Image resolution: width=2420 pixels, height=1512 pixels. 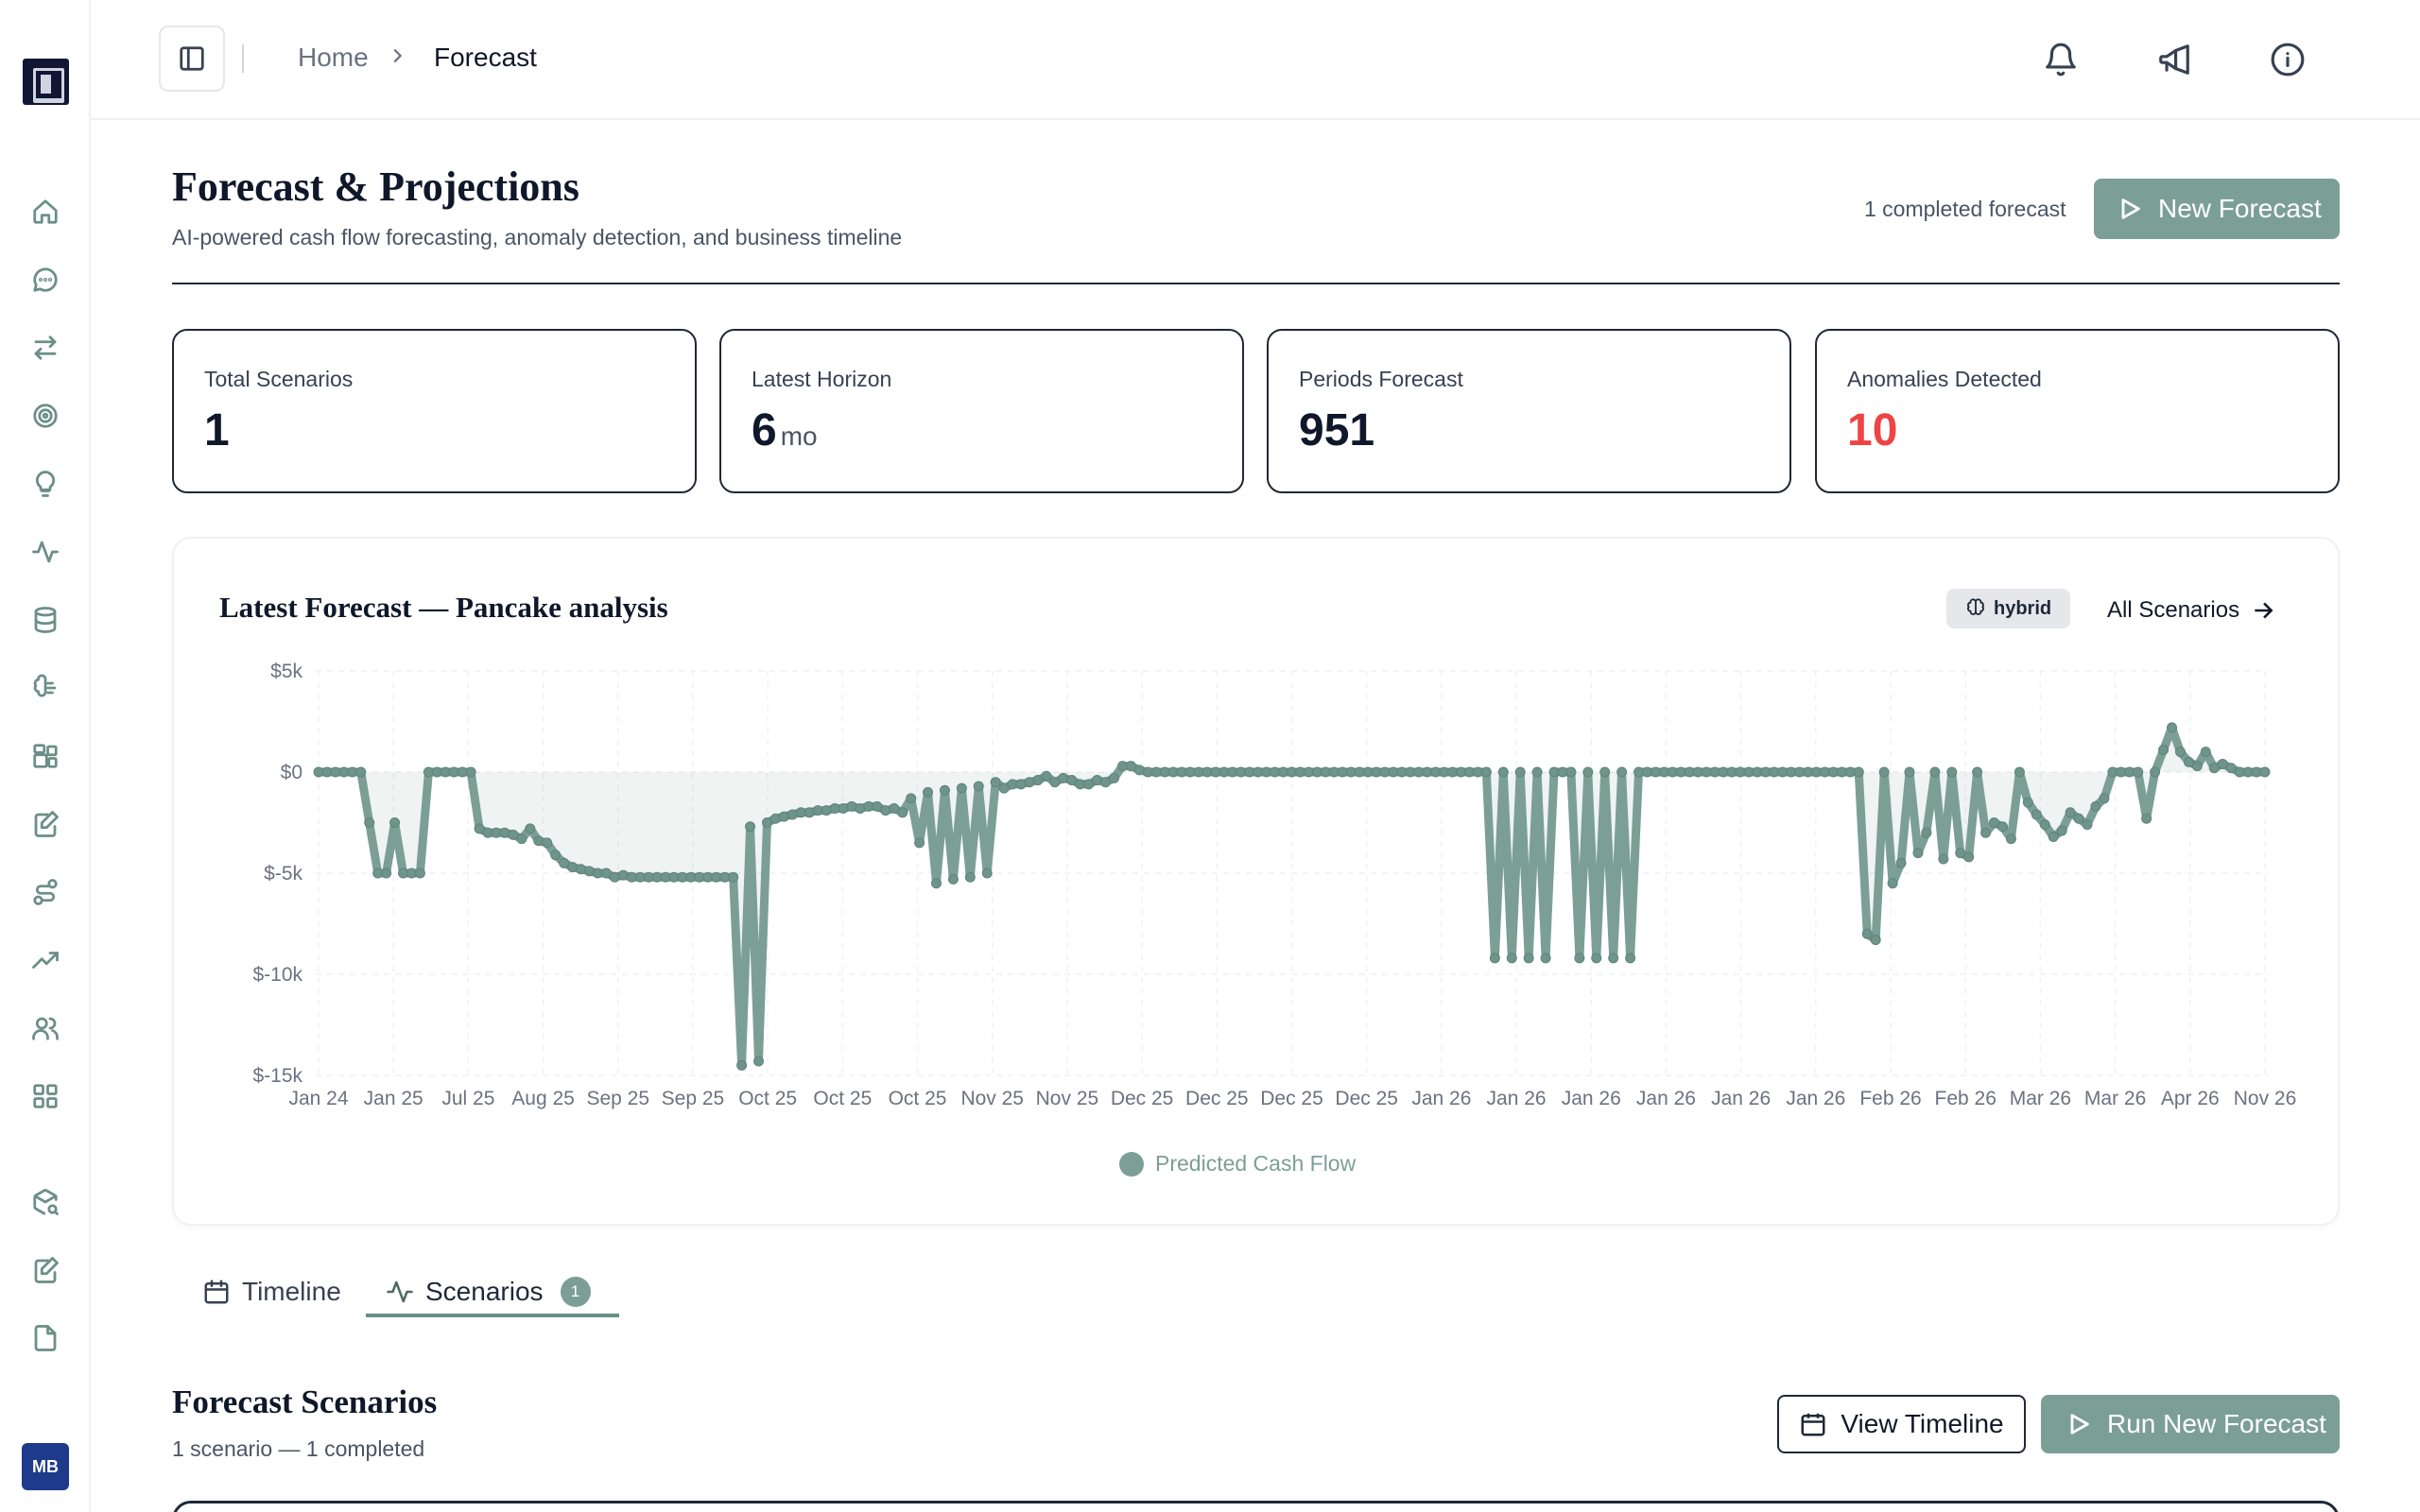 I want to click on user-avatar: MB, so click(x=45, y=1466).